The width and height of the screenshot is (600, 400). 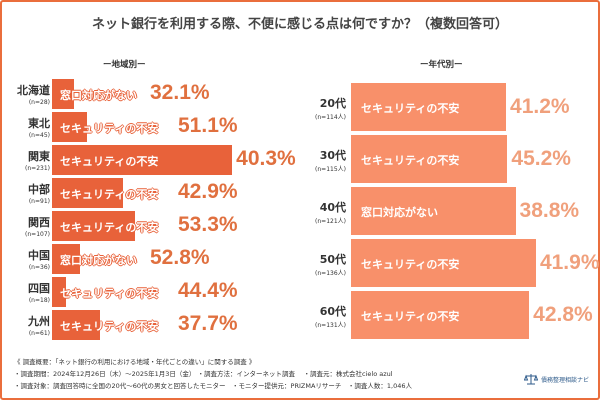 What do you see at coordinates (441, 65) in the screenshot?
I see `age-section-title: ー年代別ー` at bounding box center [441, 65].